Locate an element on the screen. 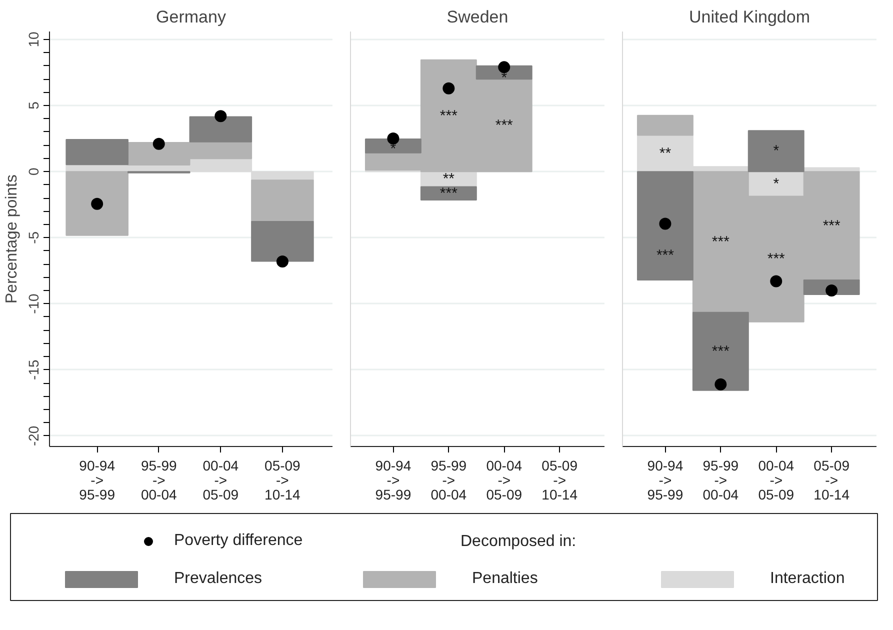 Image resolution: width=893 pixels, height=630 pixels. y-tick-label: -10 is located at coordinates (34, 303).